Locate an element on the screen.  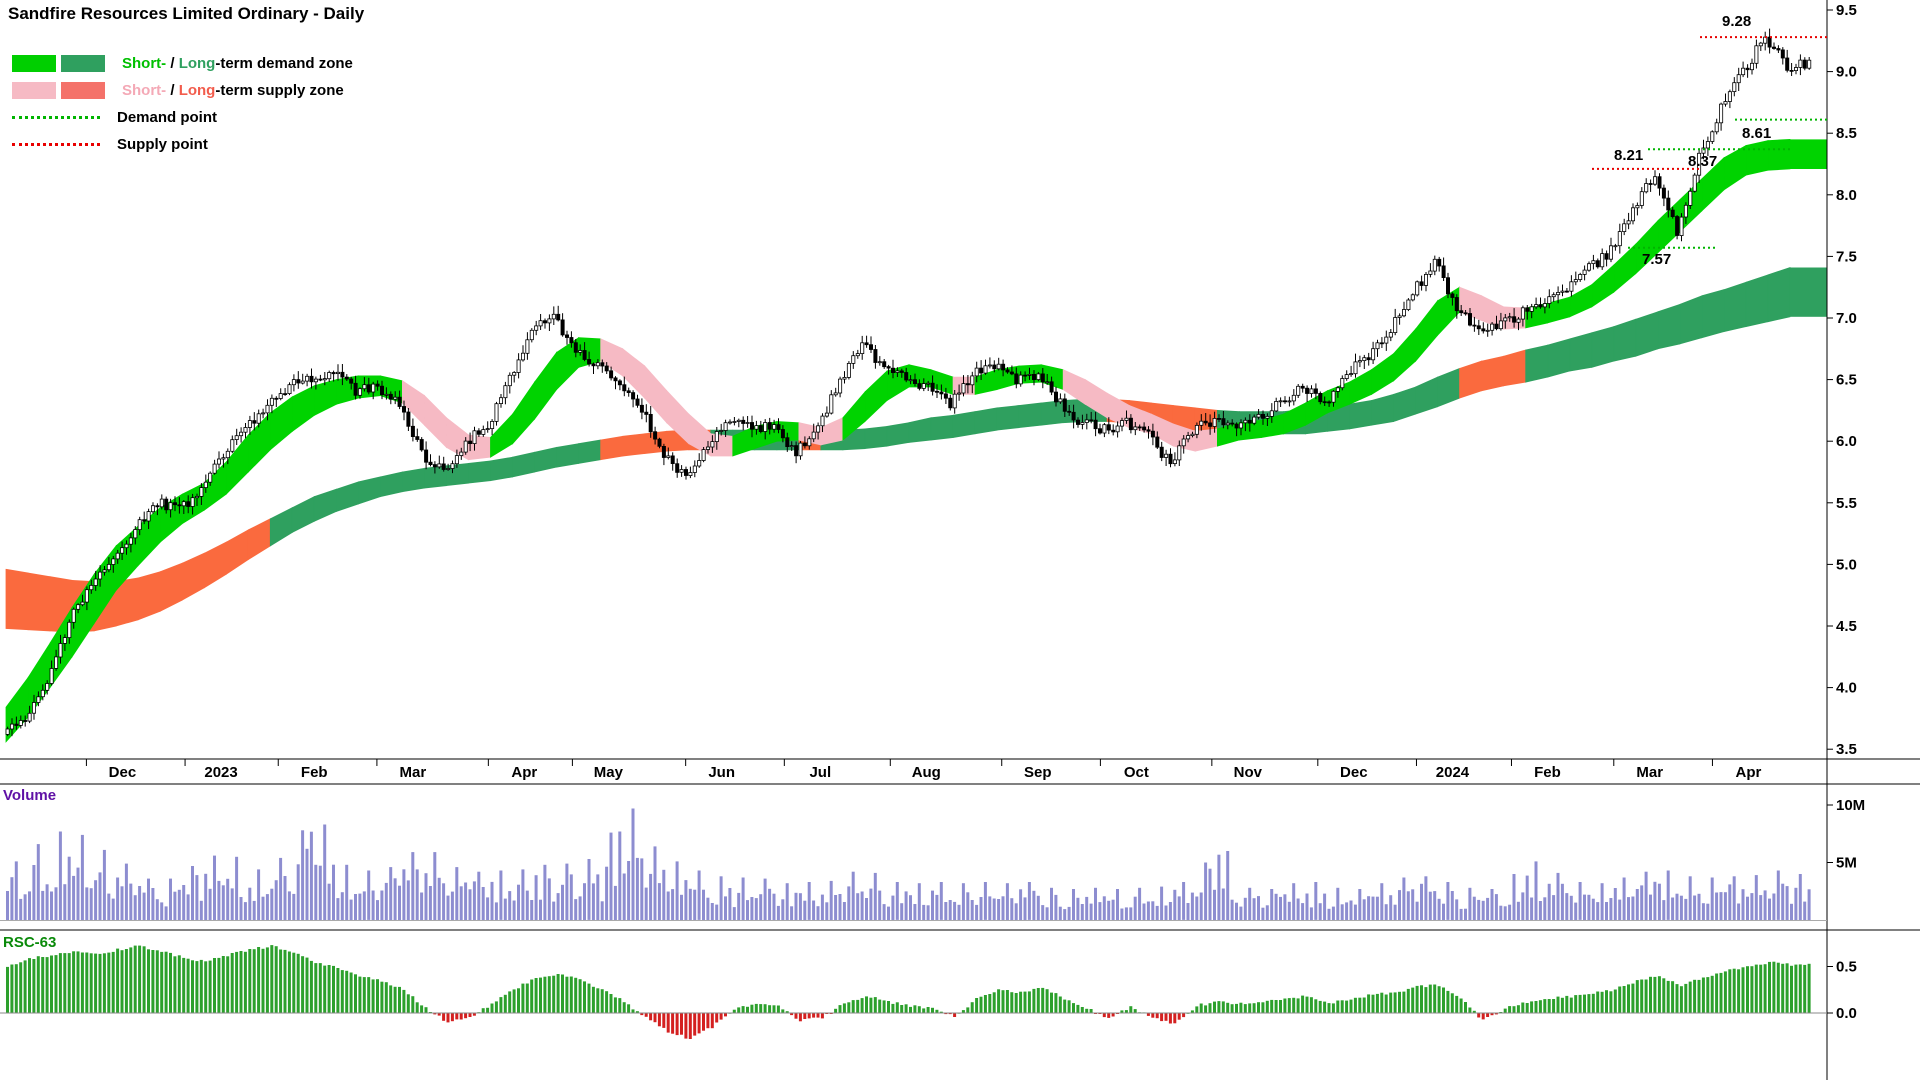
svg-text: Jun is located at coordinates (721, 772).